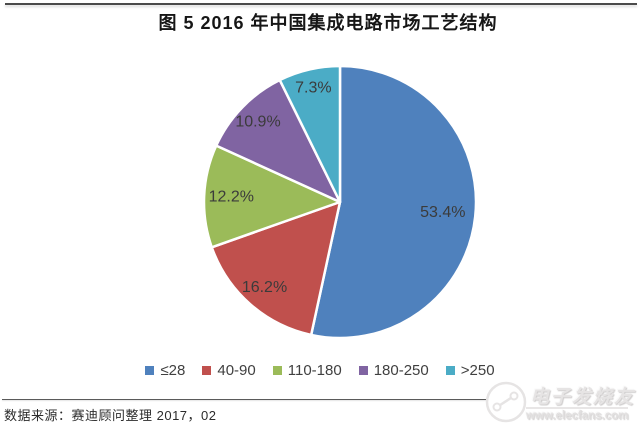 This screenshot has height=428, width=640. What do you see at coordinates (577, 414) in the screenshot?
I see `watermark-url: www.elecfans.com` at bounding box center [577, 414].